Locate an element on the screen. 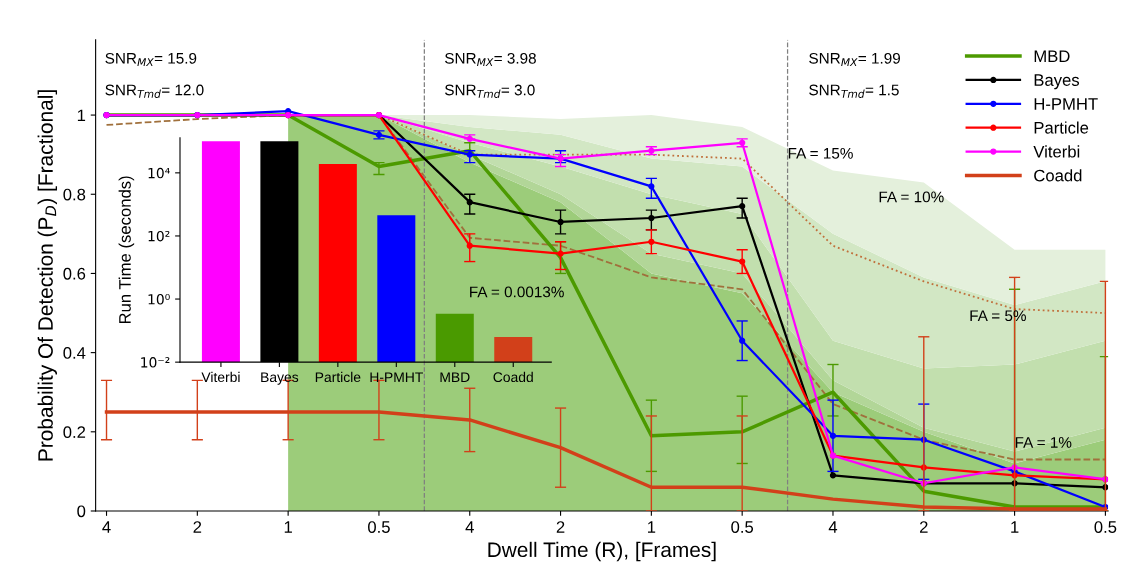 Image resolution: width=1125 pixels, height=586 pixels. y-tick-label: 0.8 is located at coordinates (74, 194).